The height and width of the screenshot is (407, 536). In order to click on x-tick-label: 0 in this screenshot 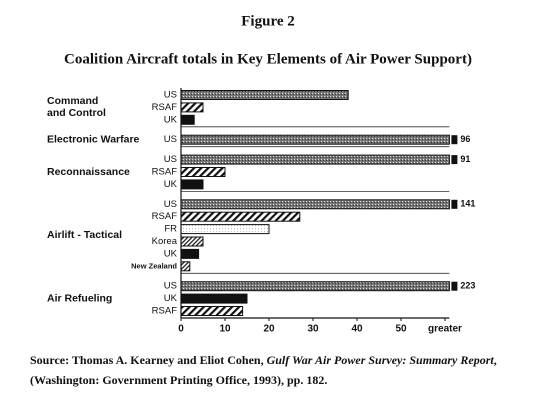, I will do `click(181, 329)`.